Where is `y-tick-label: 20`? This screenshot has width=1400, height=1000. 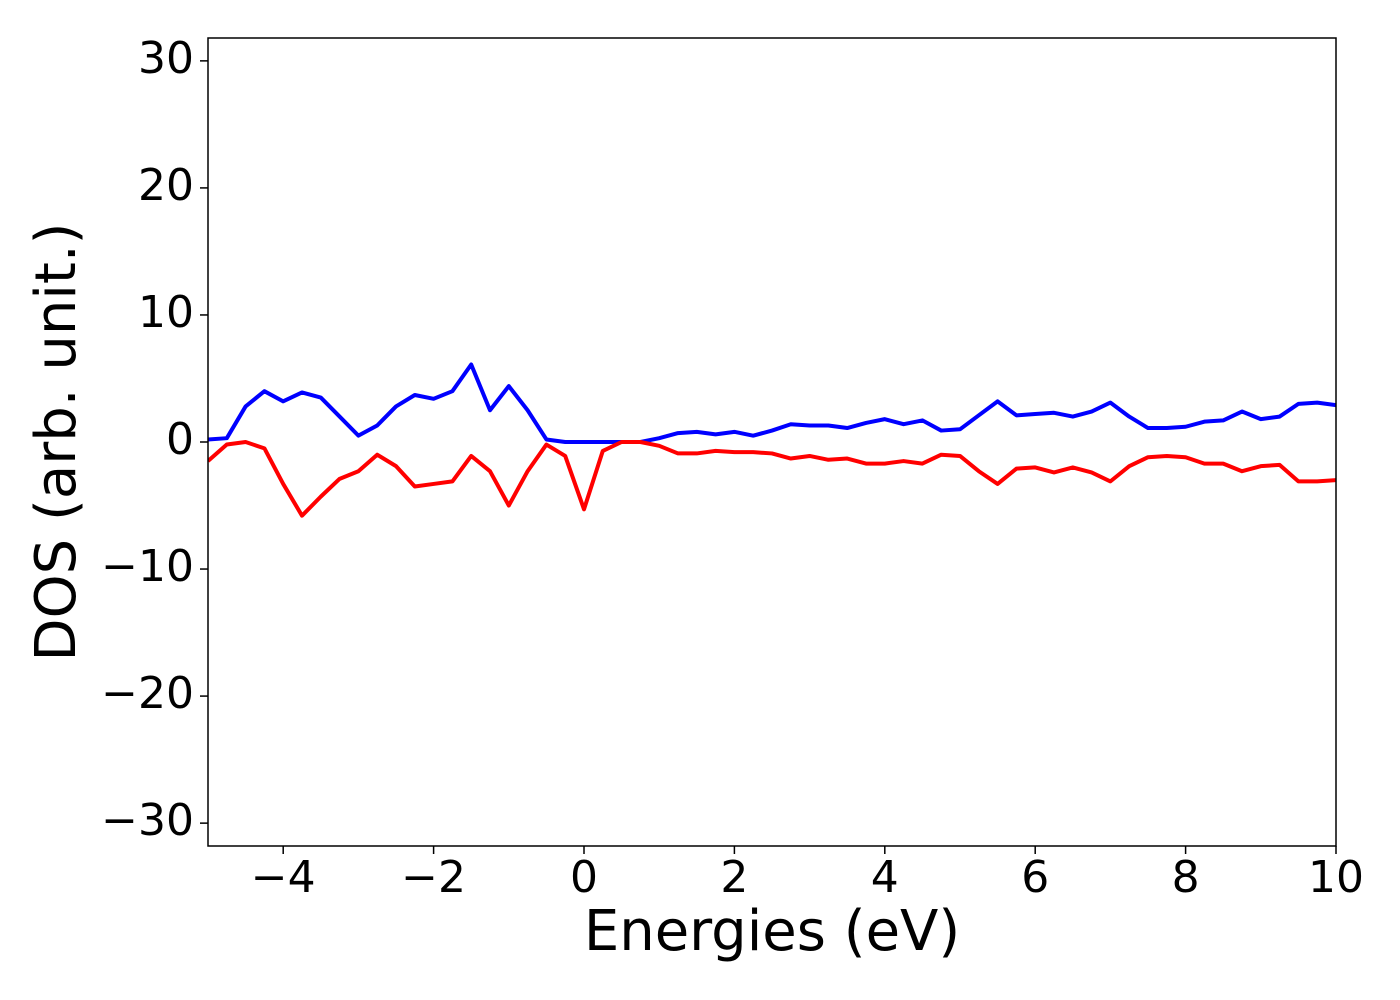
y-tick-label: 20 is located at coordinates (166, 185).